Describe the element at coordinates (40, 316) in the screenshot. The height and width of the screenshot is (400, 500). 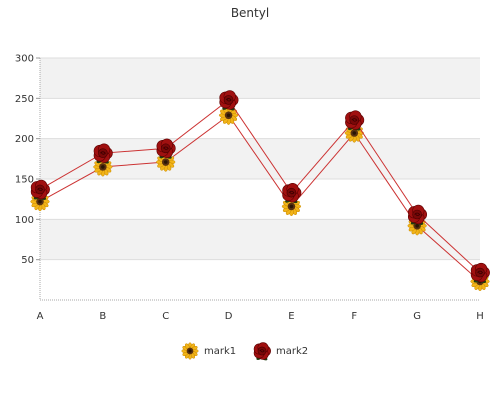
I see `x-tick-label: A` at that location.